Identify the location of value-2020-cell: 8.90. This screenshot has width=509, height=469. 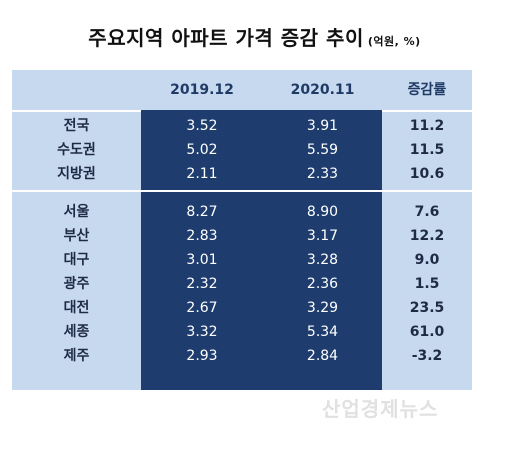
(322, 212).